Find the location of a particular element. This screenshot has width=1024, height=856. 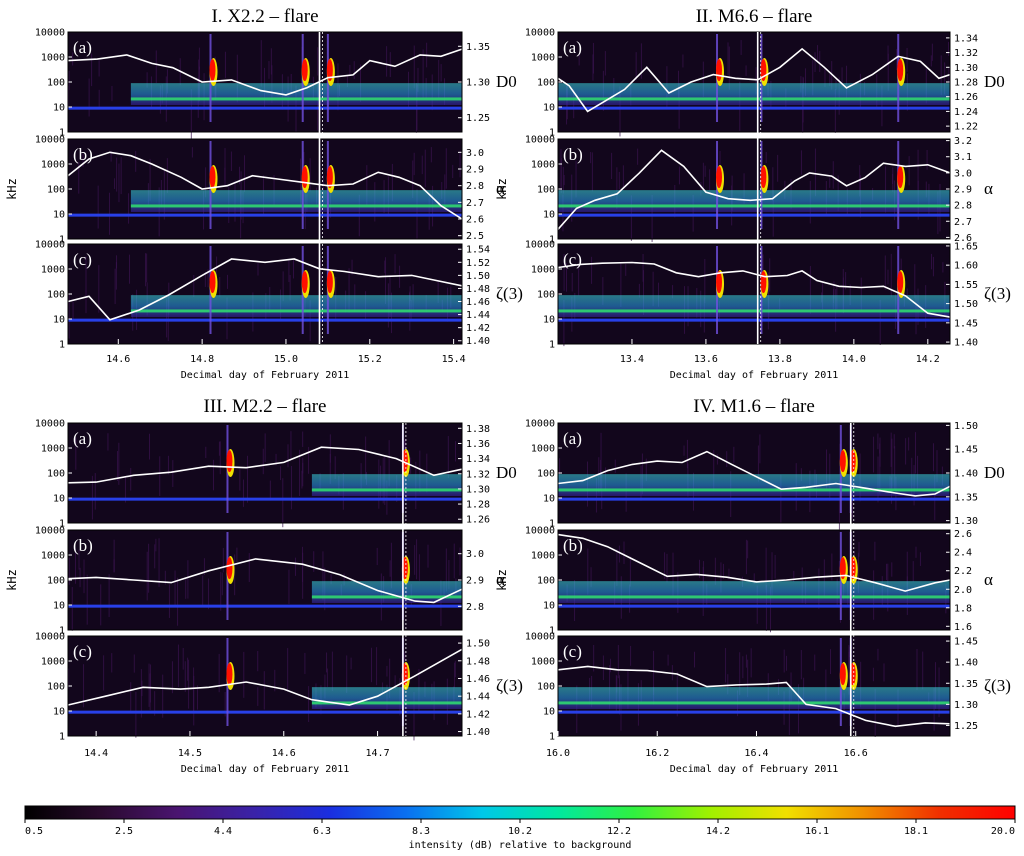

colorbar-tick-label: 0.5 is located at coordinates (34, 831).